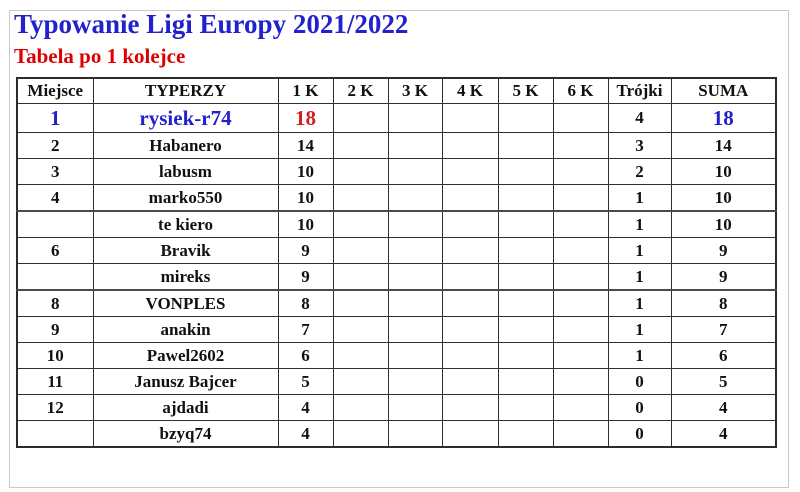 This screenshot has height=492, width=800. I want to click on cell-place: 8, so click(55, 303).